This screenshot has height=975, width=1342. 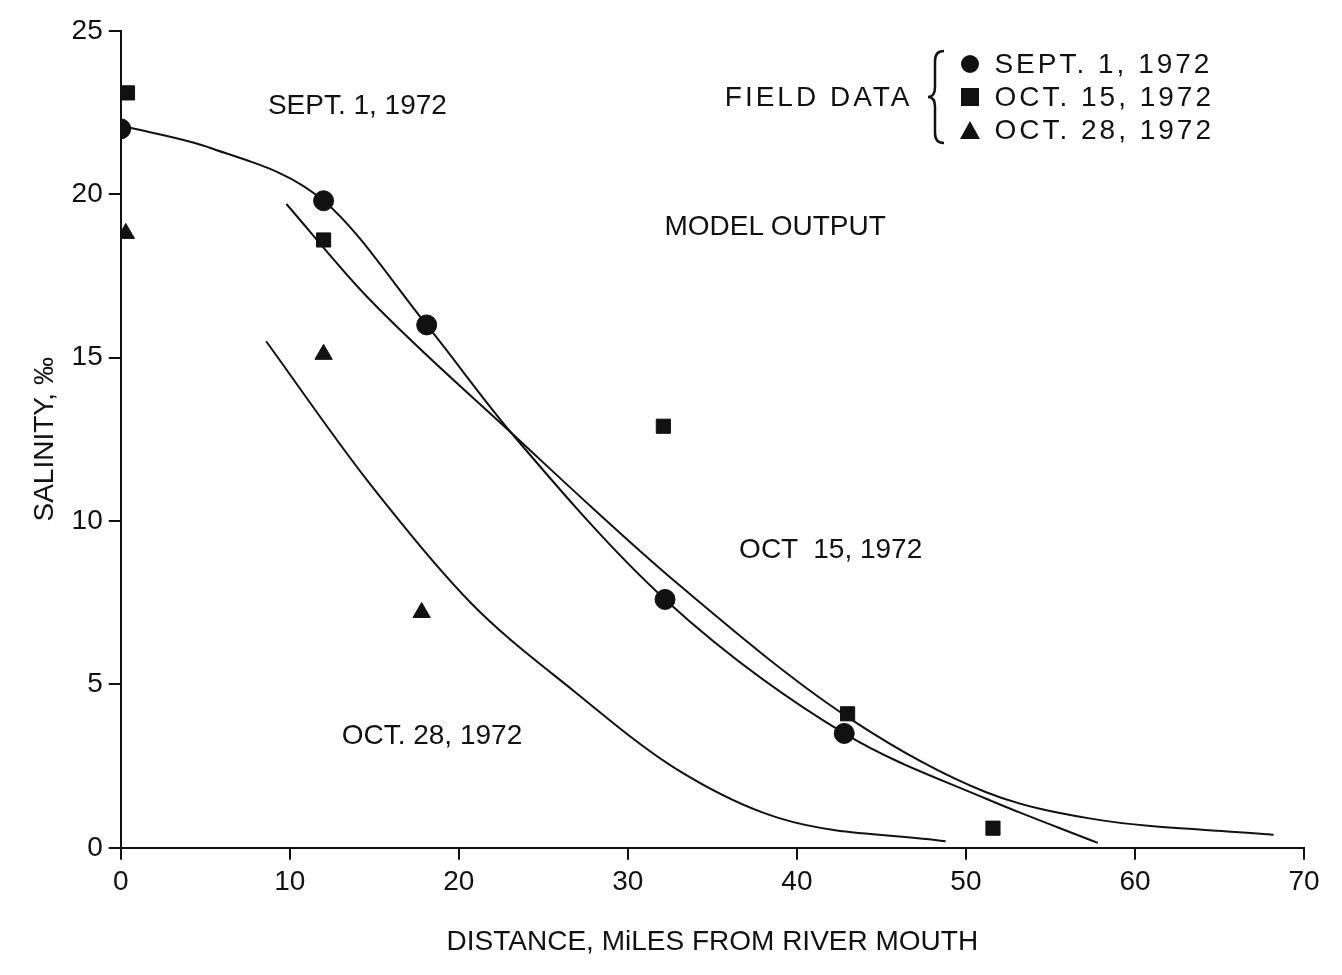 What do you see at coordinates (87, 519) in the screenshot?
I see `y-tick-label: 10` at bounding box center [87, 519].